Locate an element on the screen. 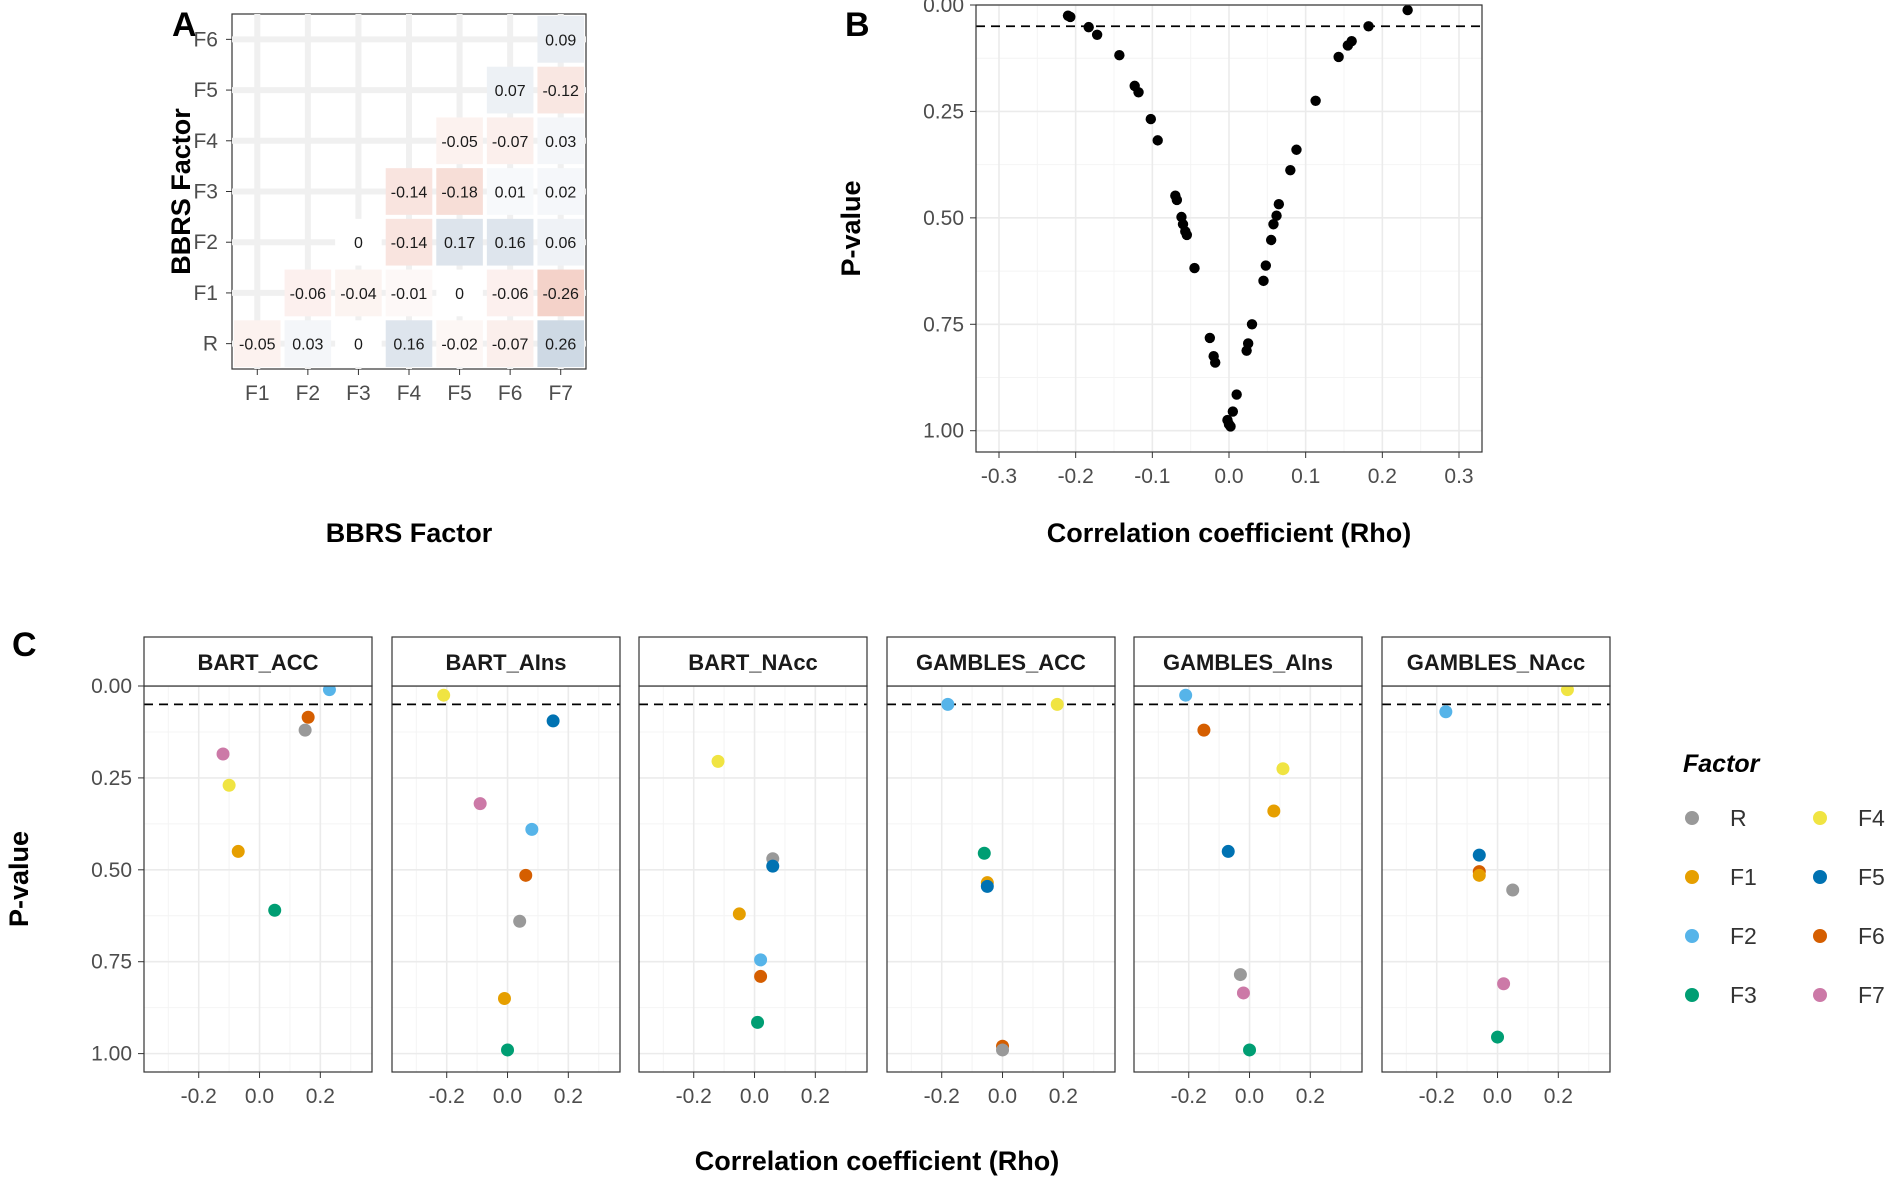 The height and width of the screenshot is (1181, 1885). cell-value-label: -0.14 is located at coordinates (409, 193).